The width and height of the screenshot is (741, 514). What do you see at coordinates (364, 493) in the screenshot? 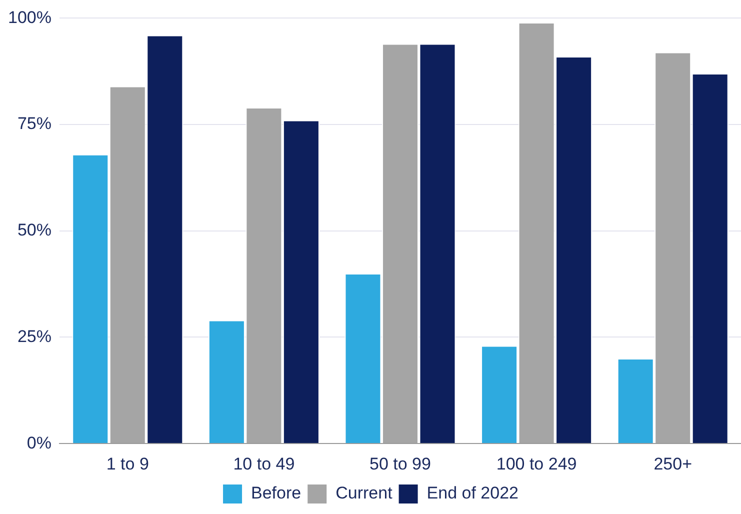
I see `legend-label: Current` at bounding box center [364, 493].